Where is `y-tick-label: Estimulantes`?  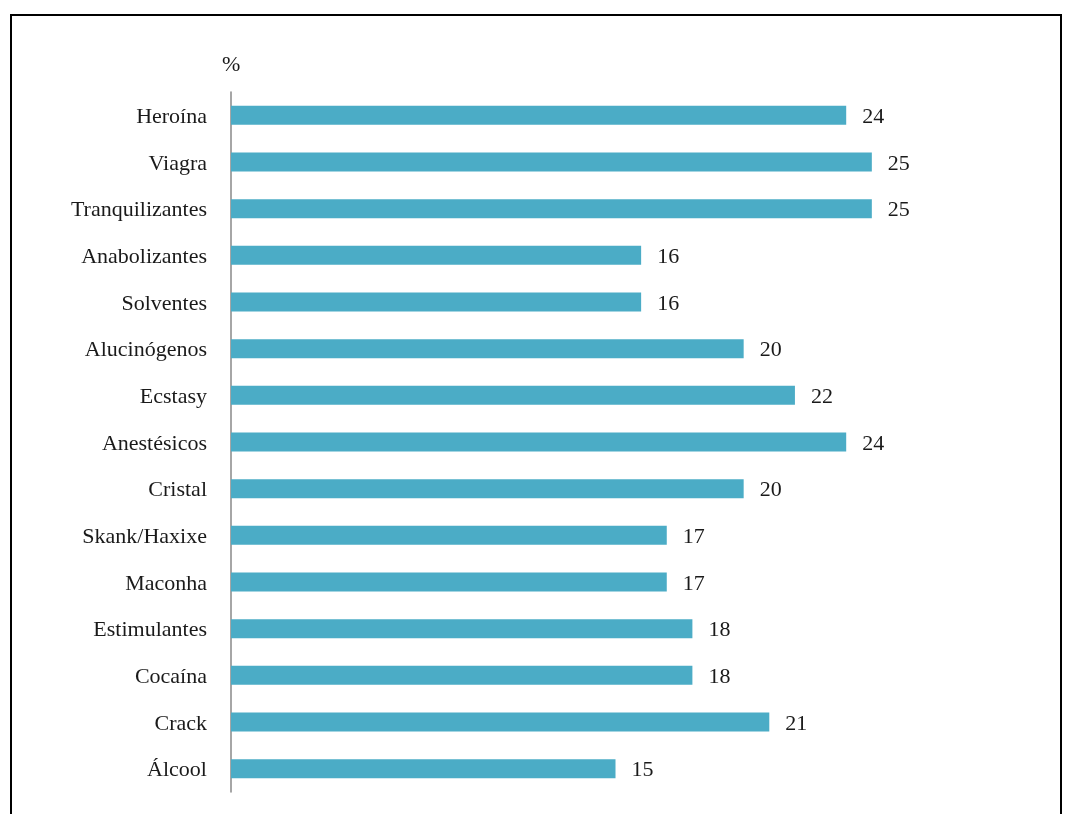
y-tick-label: Estimulantes is located at coordinates (150, 629).